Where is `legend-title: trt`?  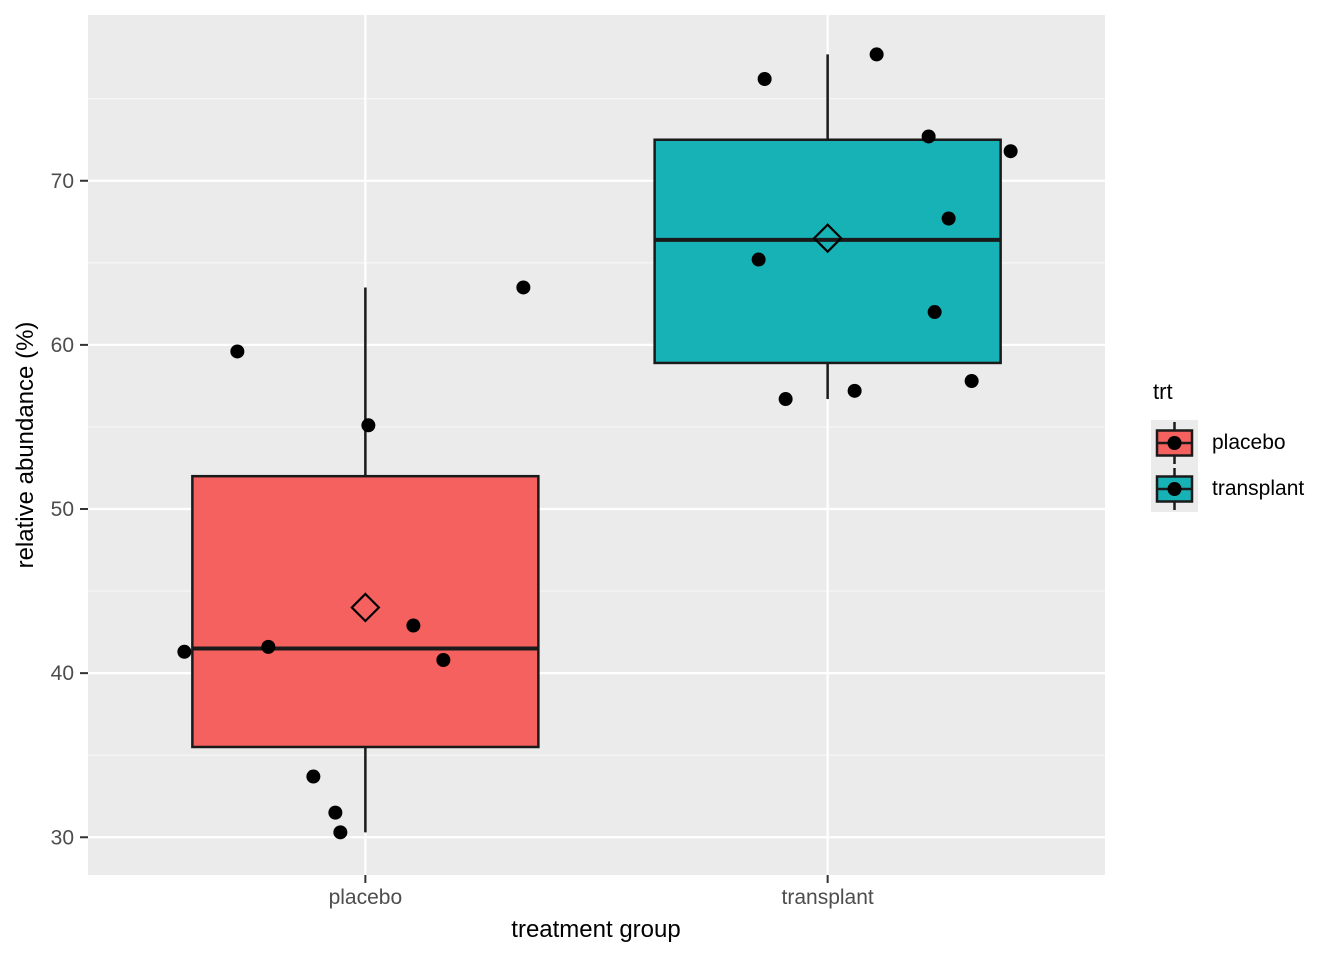 legend-title: trt is located at coordinates (1163, 391).